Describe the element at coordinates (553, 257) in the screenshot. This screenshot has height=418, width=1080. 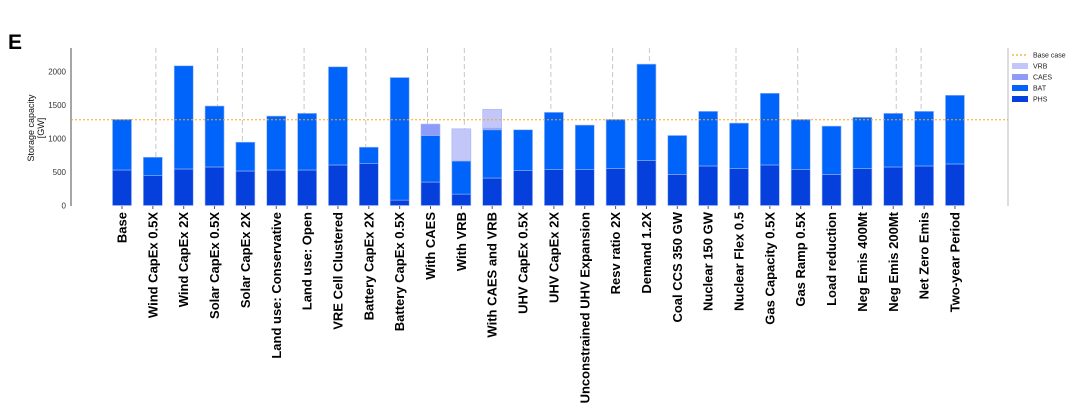
I see `x-tick-label: UHV CapEx 2X` at that location.